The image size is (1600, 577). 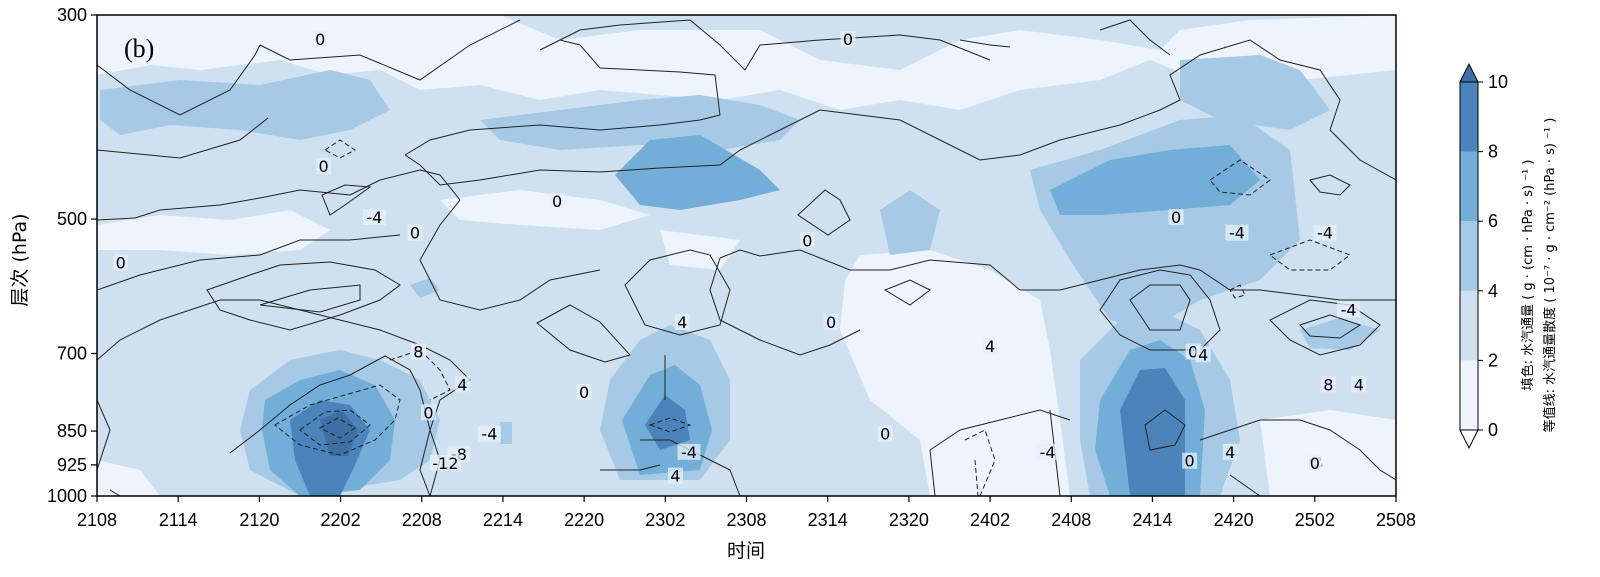 I want to click on x-tick-label: 2214, so click(x=503, y=520).